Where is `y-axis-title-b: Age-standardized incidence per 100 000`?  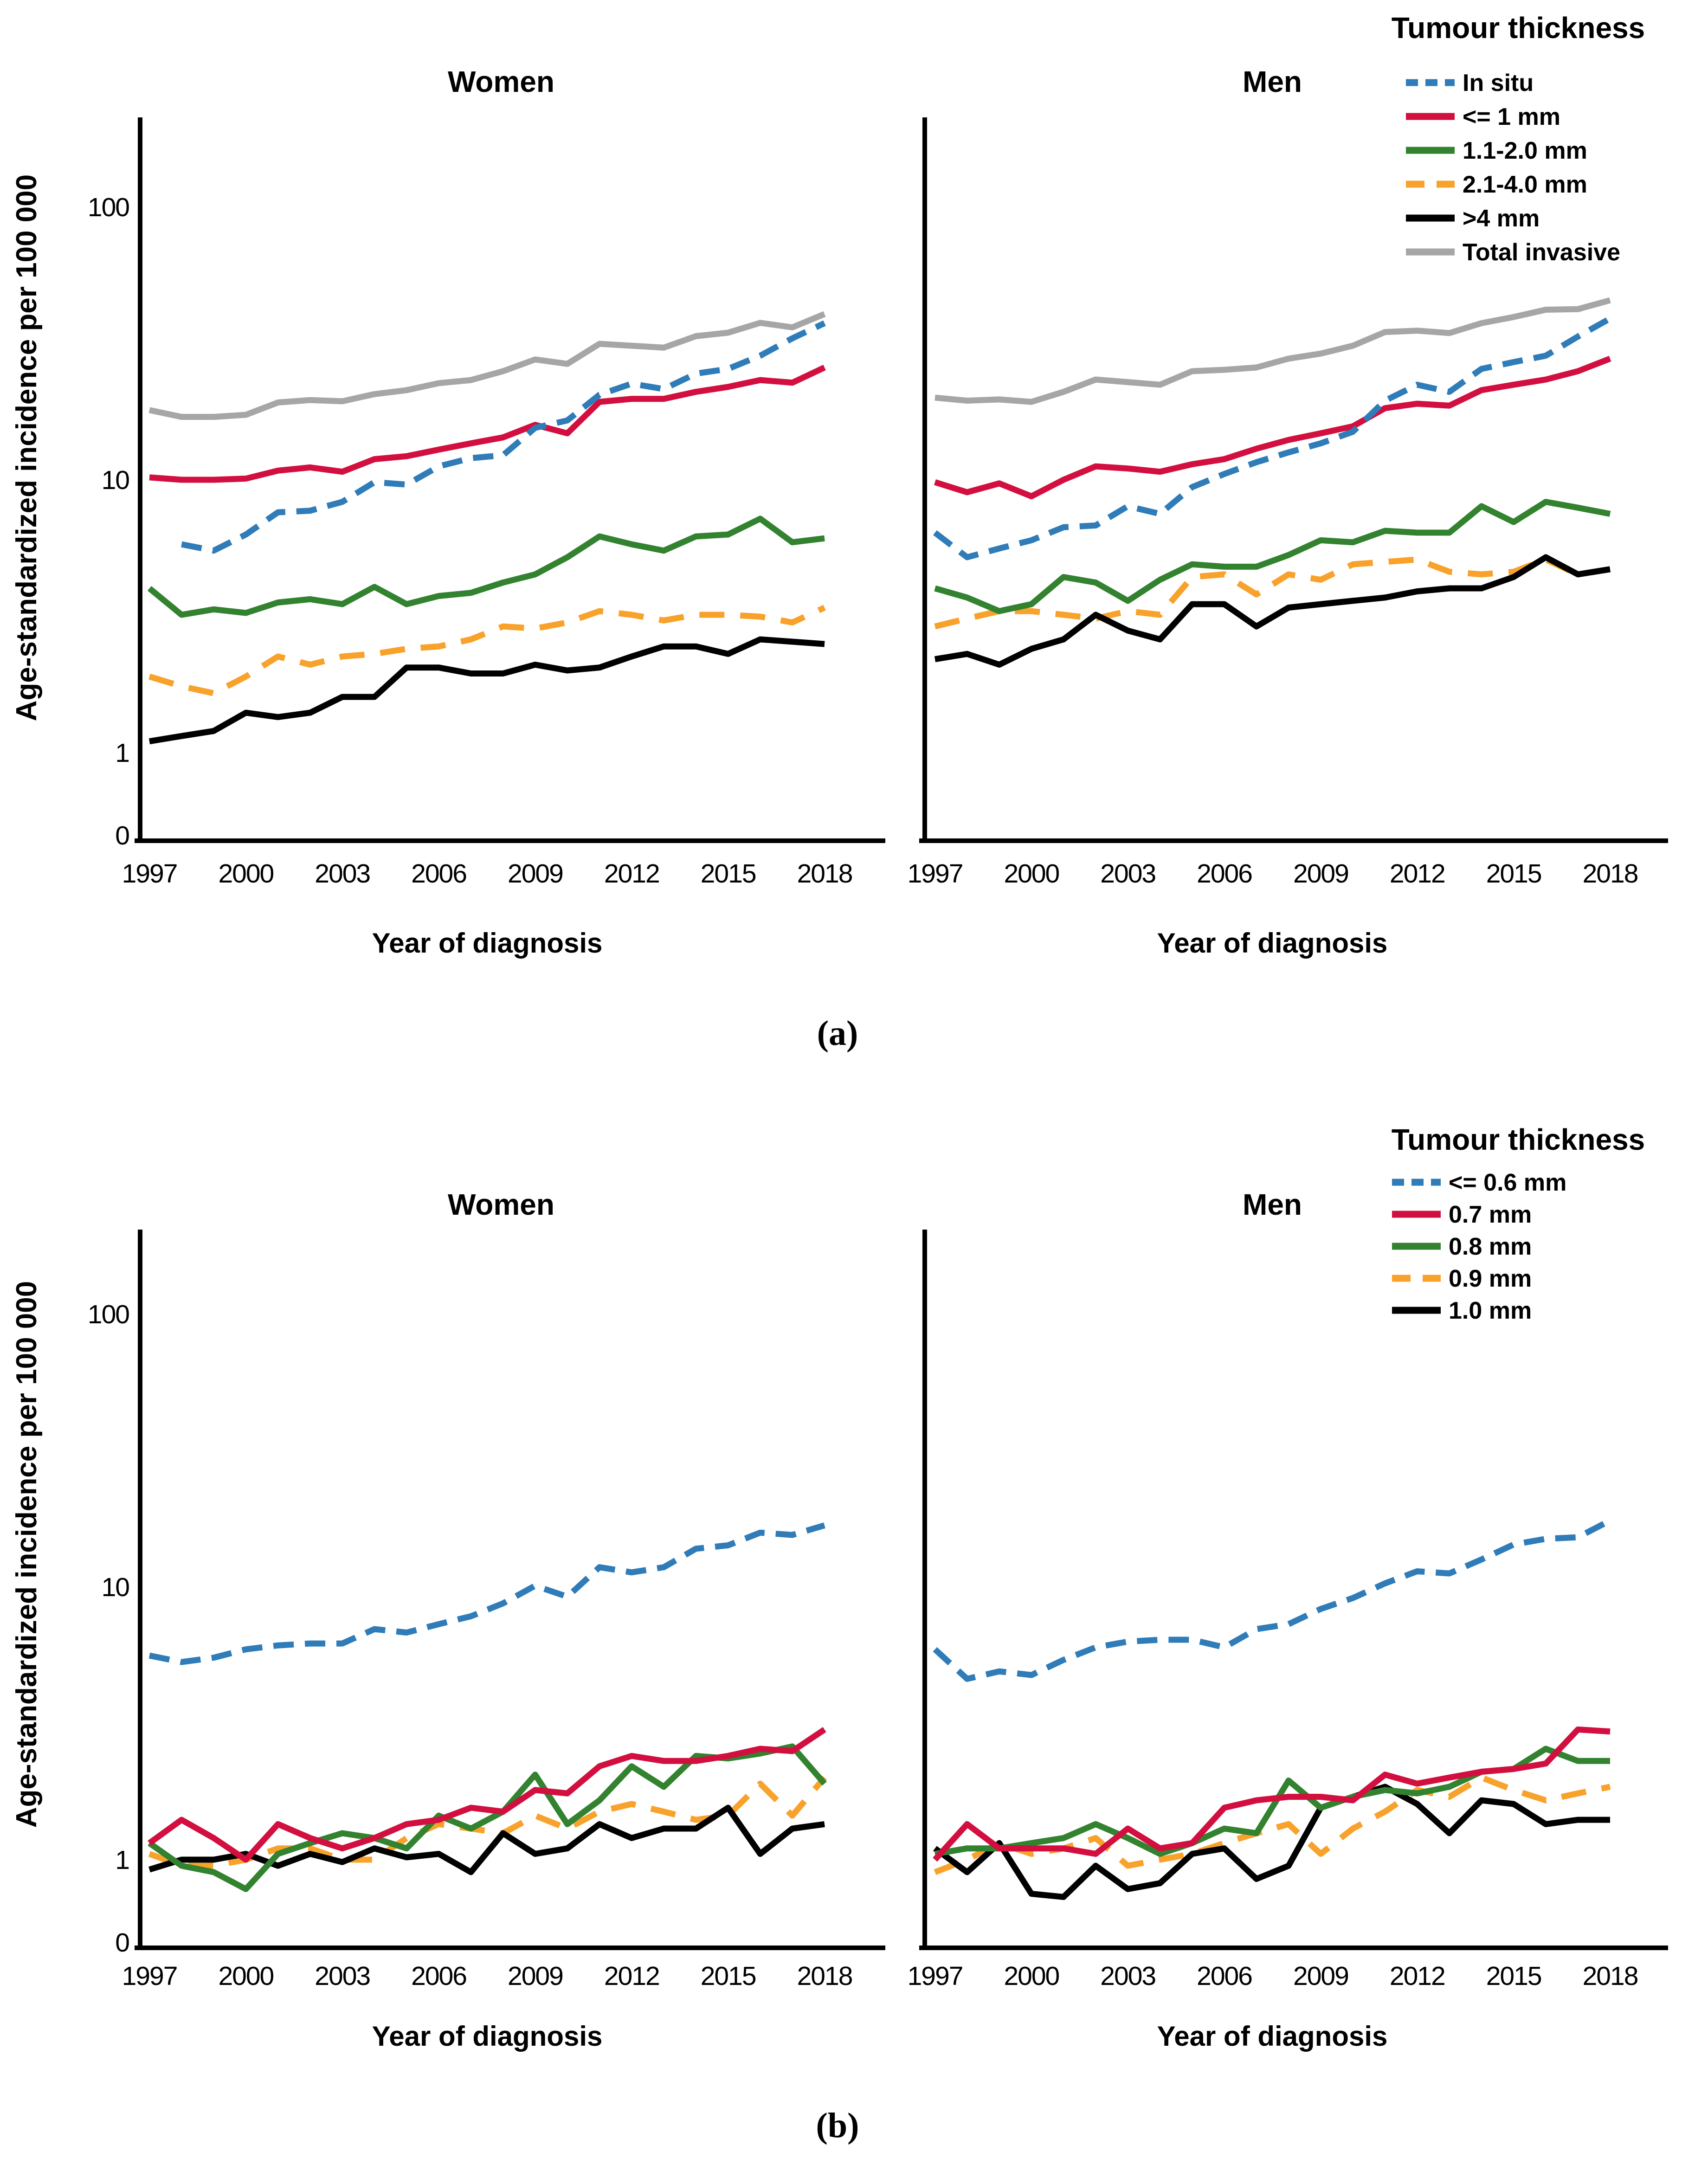
y-axis-title-b: Age-standardized incidence per 100 000 is located at coordinates (27, 1554).